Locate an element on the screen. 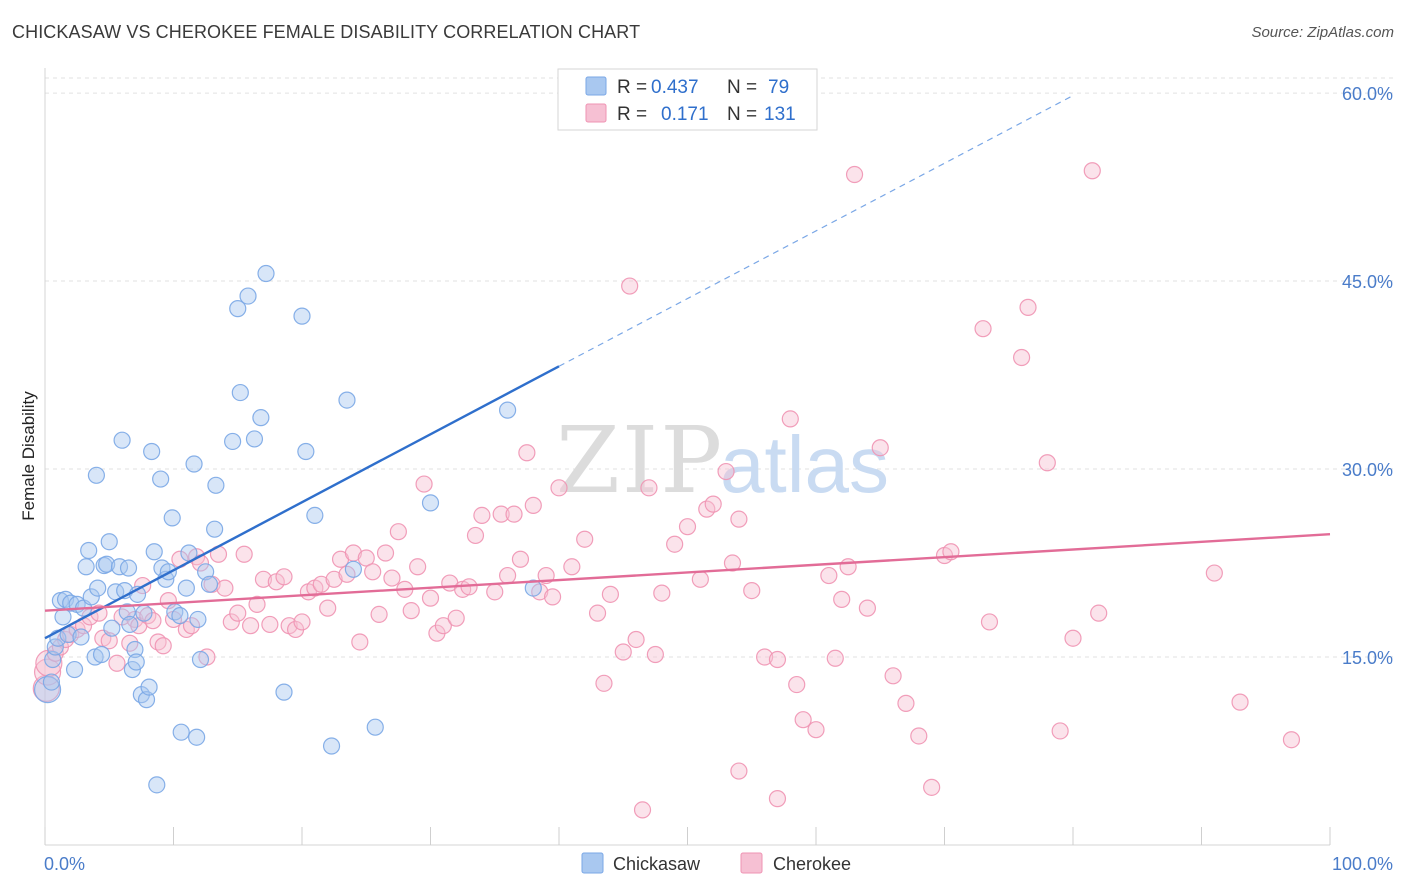  watermark-zip: ZIP is located at coordinates (640, 460).